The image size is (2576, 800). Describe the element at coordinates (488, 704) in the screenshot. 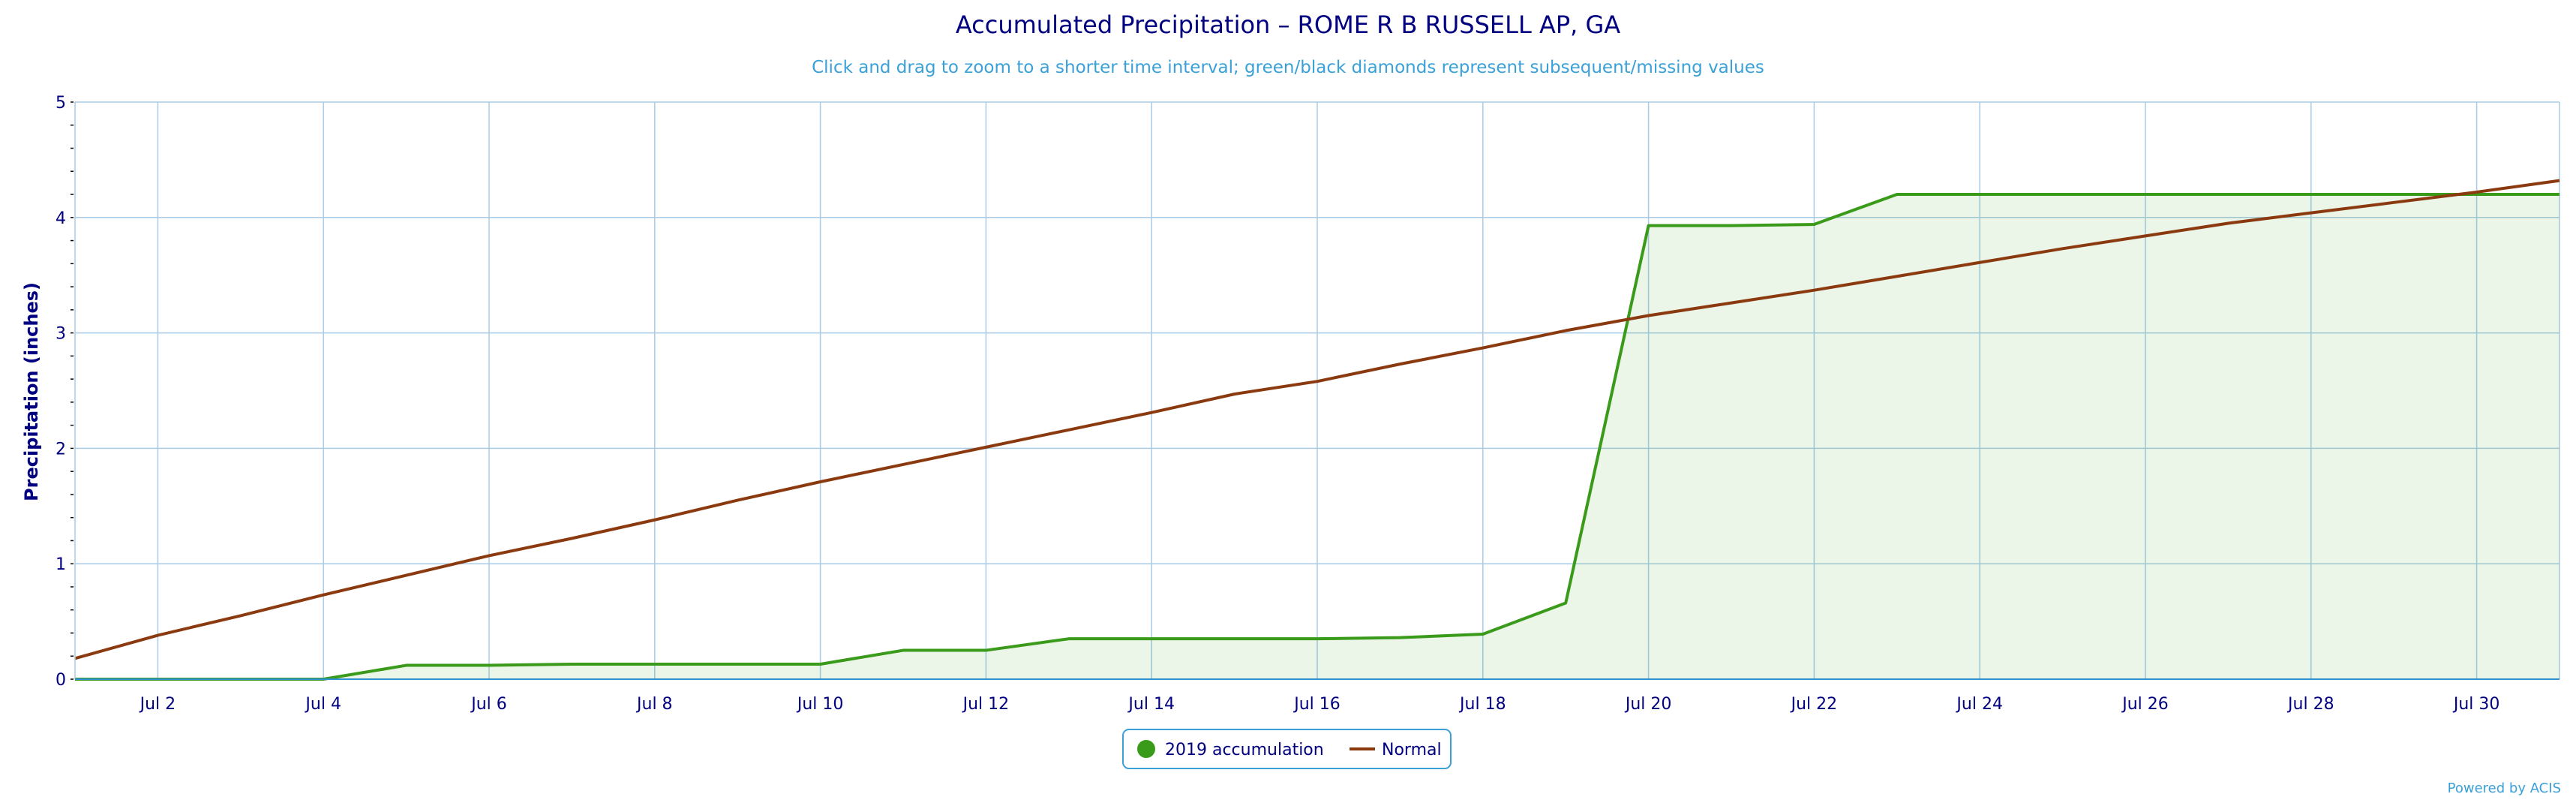

I see `x-tick-label: Jul 6` at that location.